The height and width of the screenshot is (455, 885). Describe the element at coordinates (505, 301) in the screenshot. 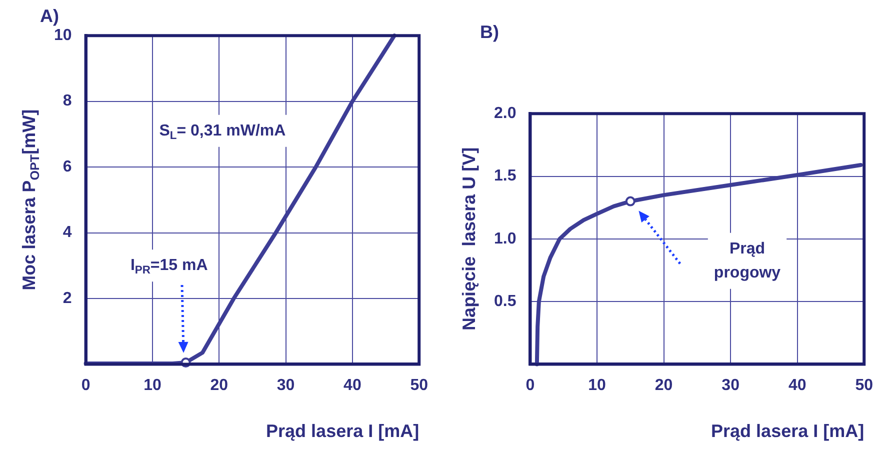

I see `y-tick-label: 0.5` at that location.